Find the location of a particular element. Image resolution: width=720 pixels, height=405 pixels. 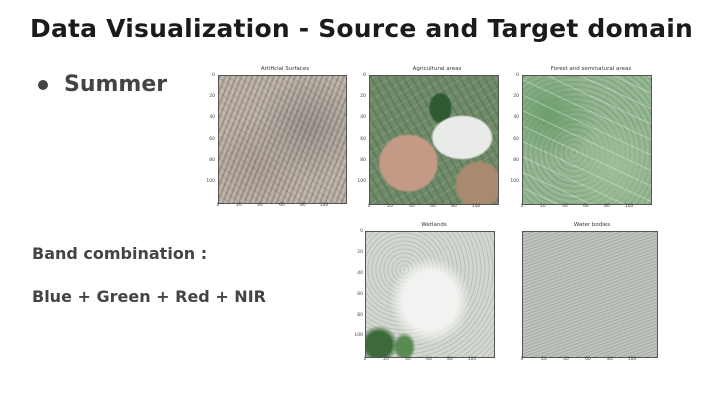

plot-water-bodies: Water bodies 0 20 40 60 80 100 is located at coordinates (587, 294).